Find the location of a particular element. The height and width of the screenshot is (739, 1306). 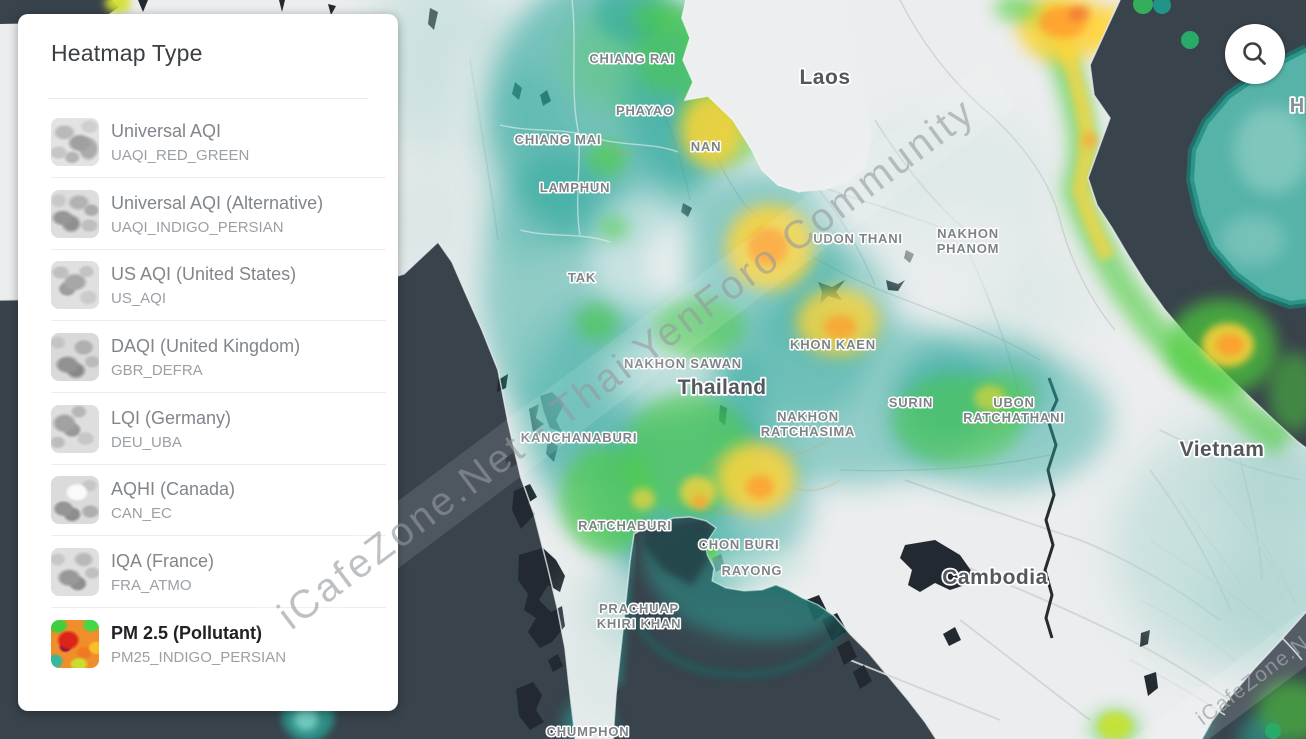

svg-text: CHIANG MAI is located at coordinates (558, 139).